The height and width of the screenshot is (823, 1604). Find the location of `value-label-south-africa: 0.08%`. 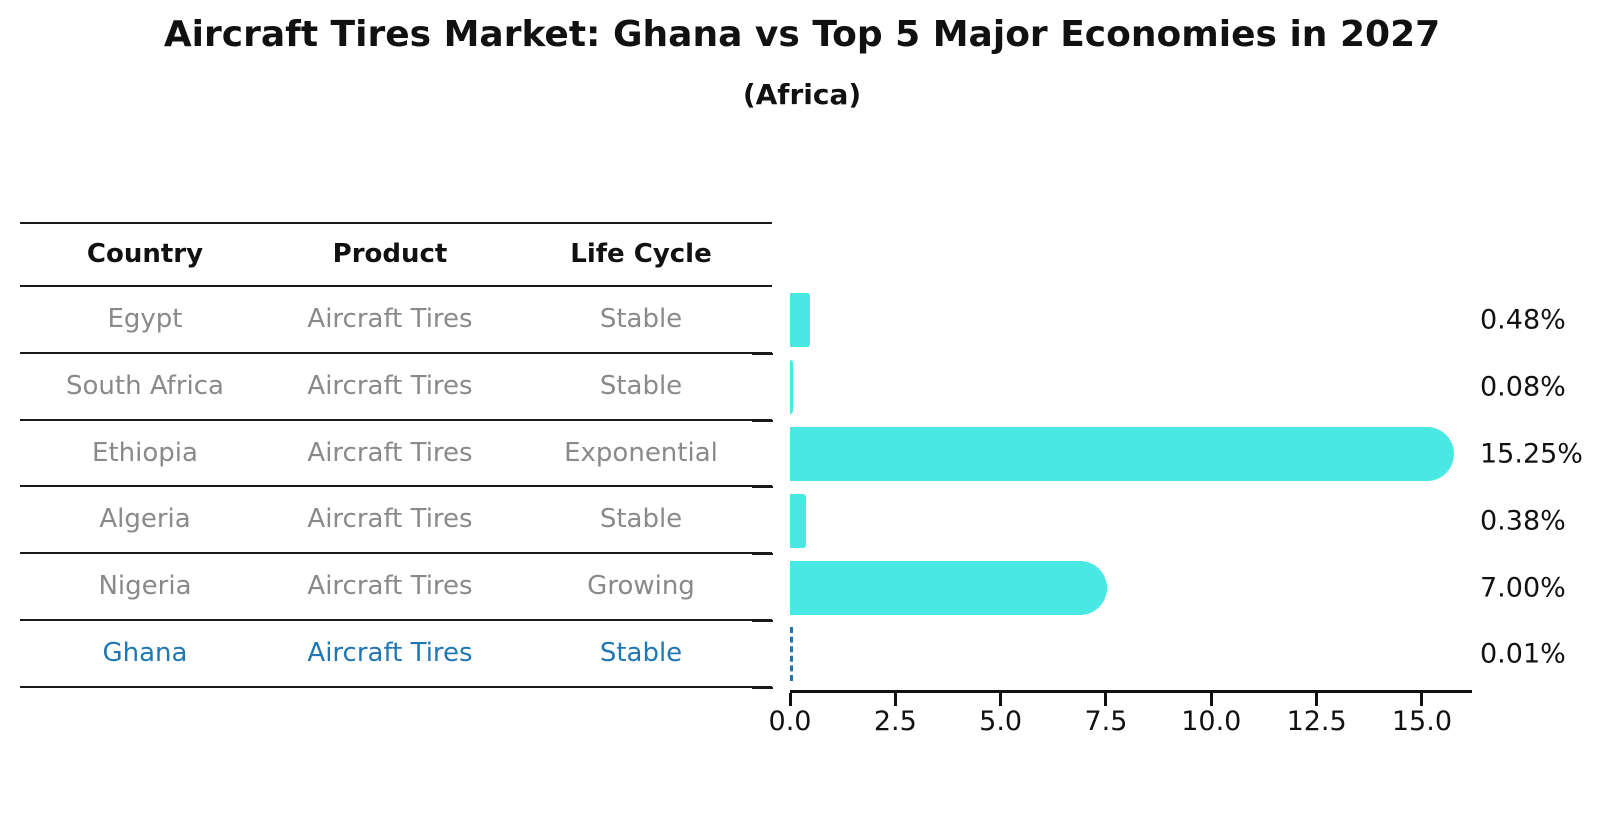

value-label-south-africa: 0.08% is located at coordinates (1523, 387).